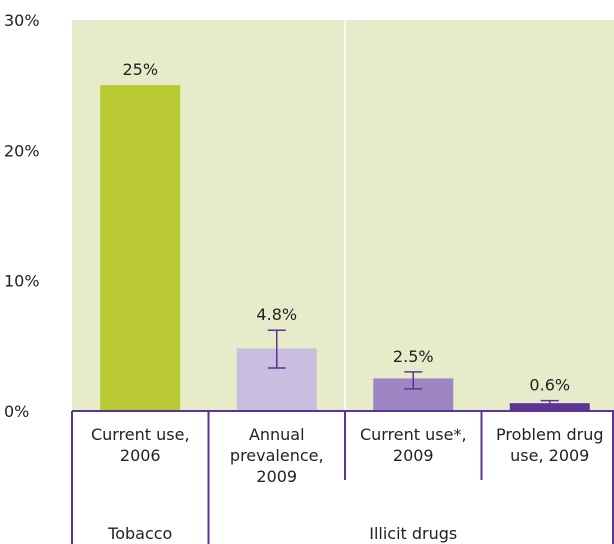  What do you see at coordinates (549, 385) in the screenshot?
I see `data-label: 0.6%` at bounding box center [549, 385].